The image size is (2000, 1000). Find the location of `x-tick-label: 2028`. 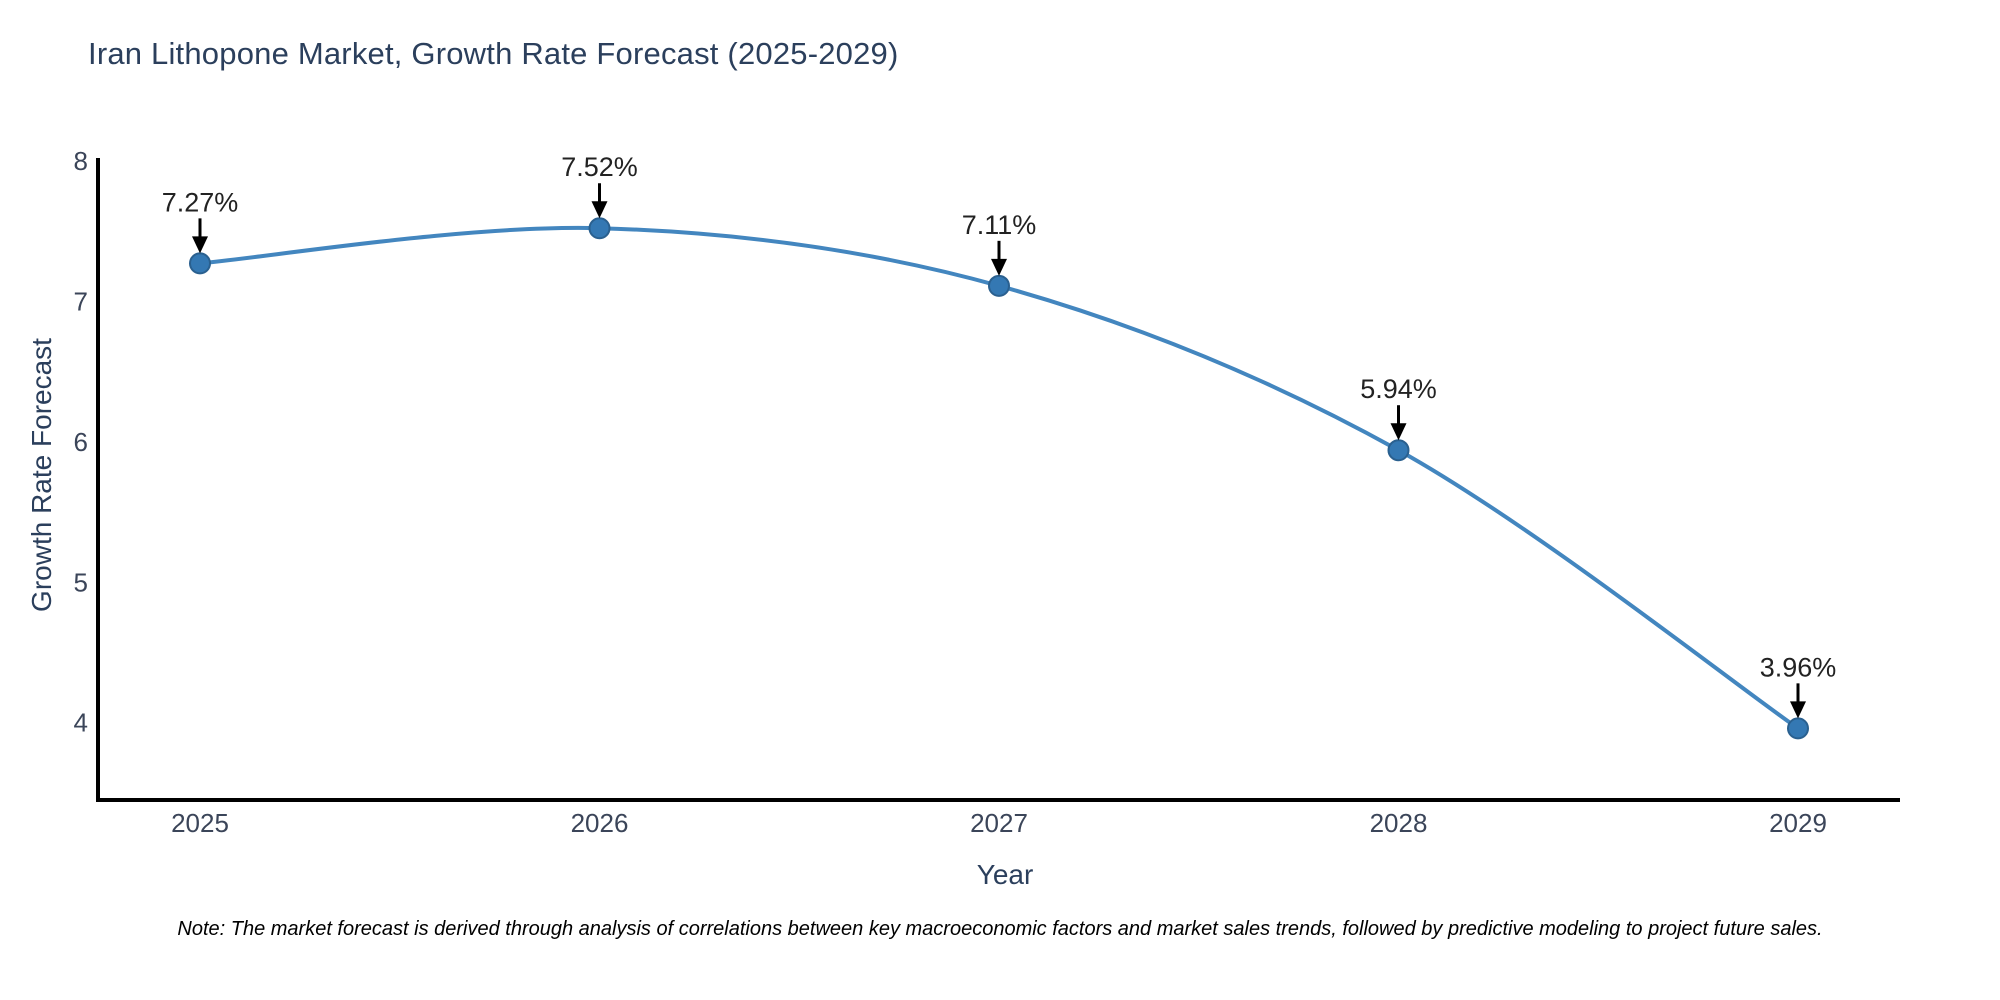

x-tick-label: 2028 is located at coordinates (1399, 823).